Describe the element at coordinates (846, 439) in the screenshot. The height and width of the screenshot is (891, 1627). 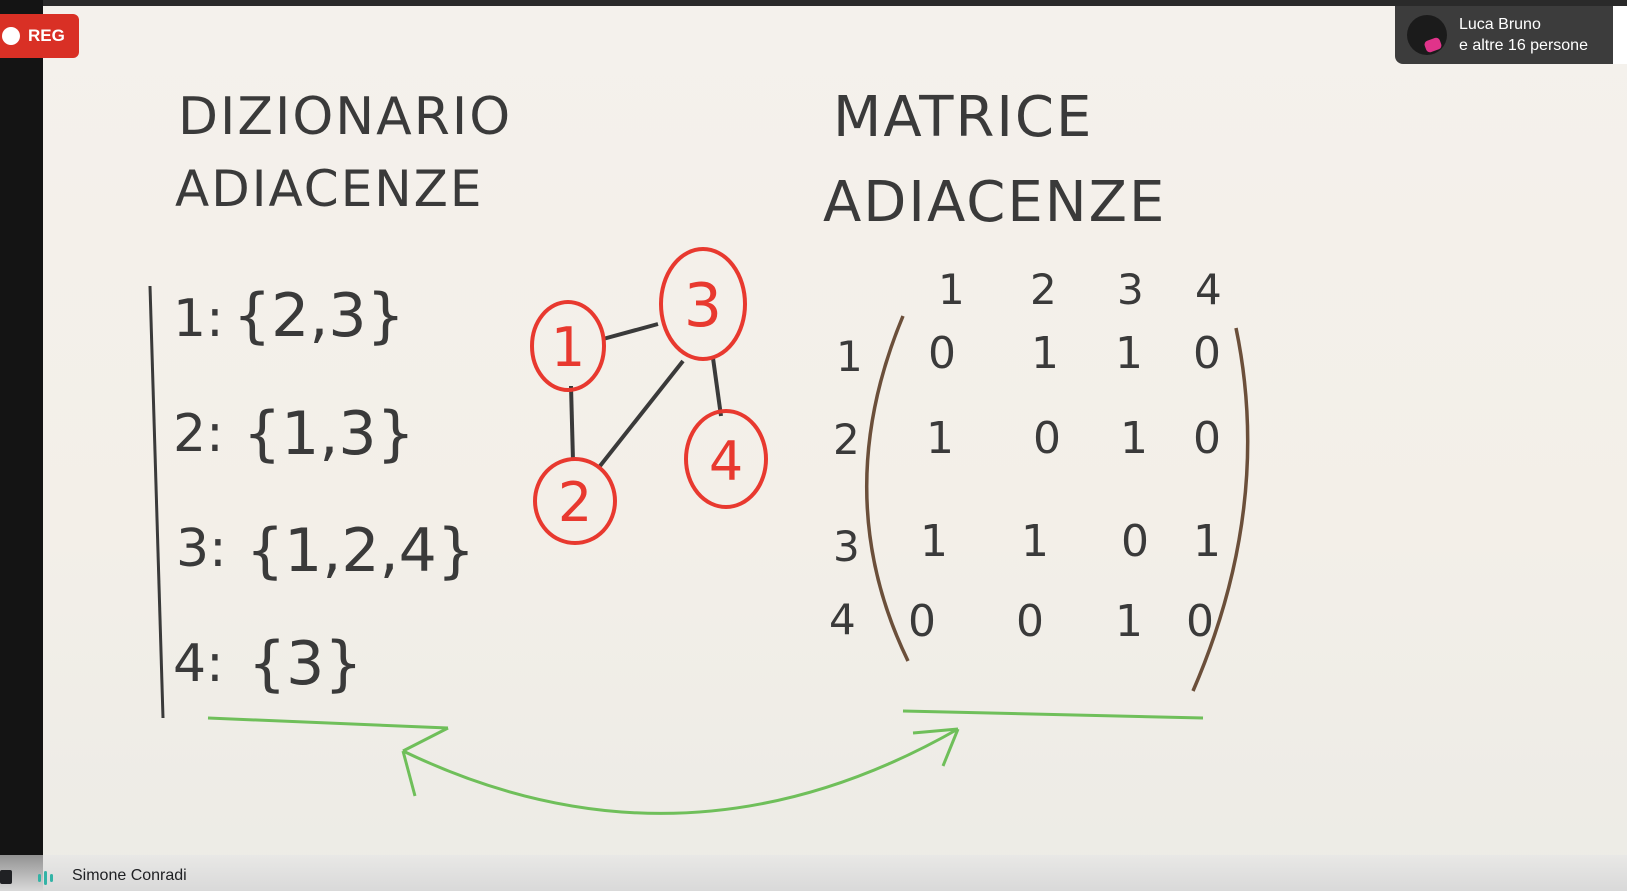
I see `matrix-row-header-2: 2` at that location.